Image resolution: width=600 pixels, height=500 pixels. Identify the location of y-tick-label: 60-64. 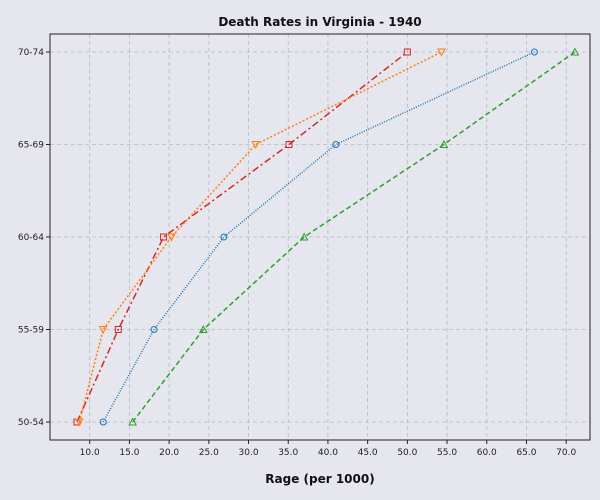
(31, 238).